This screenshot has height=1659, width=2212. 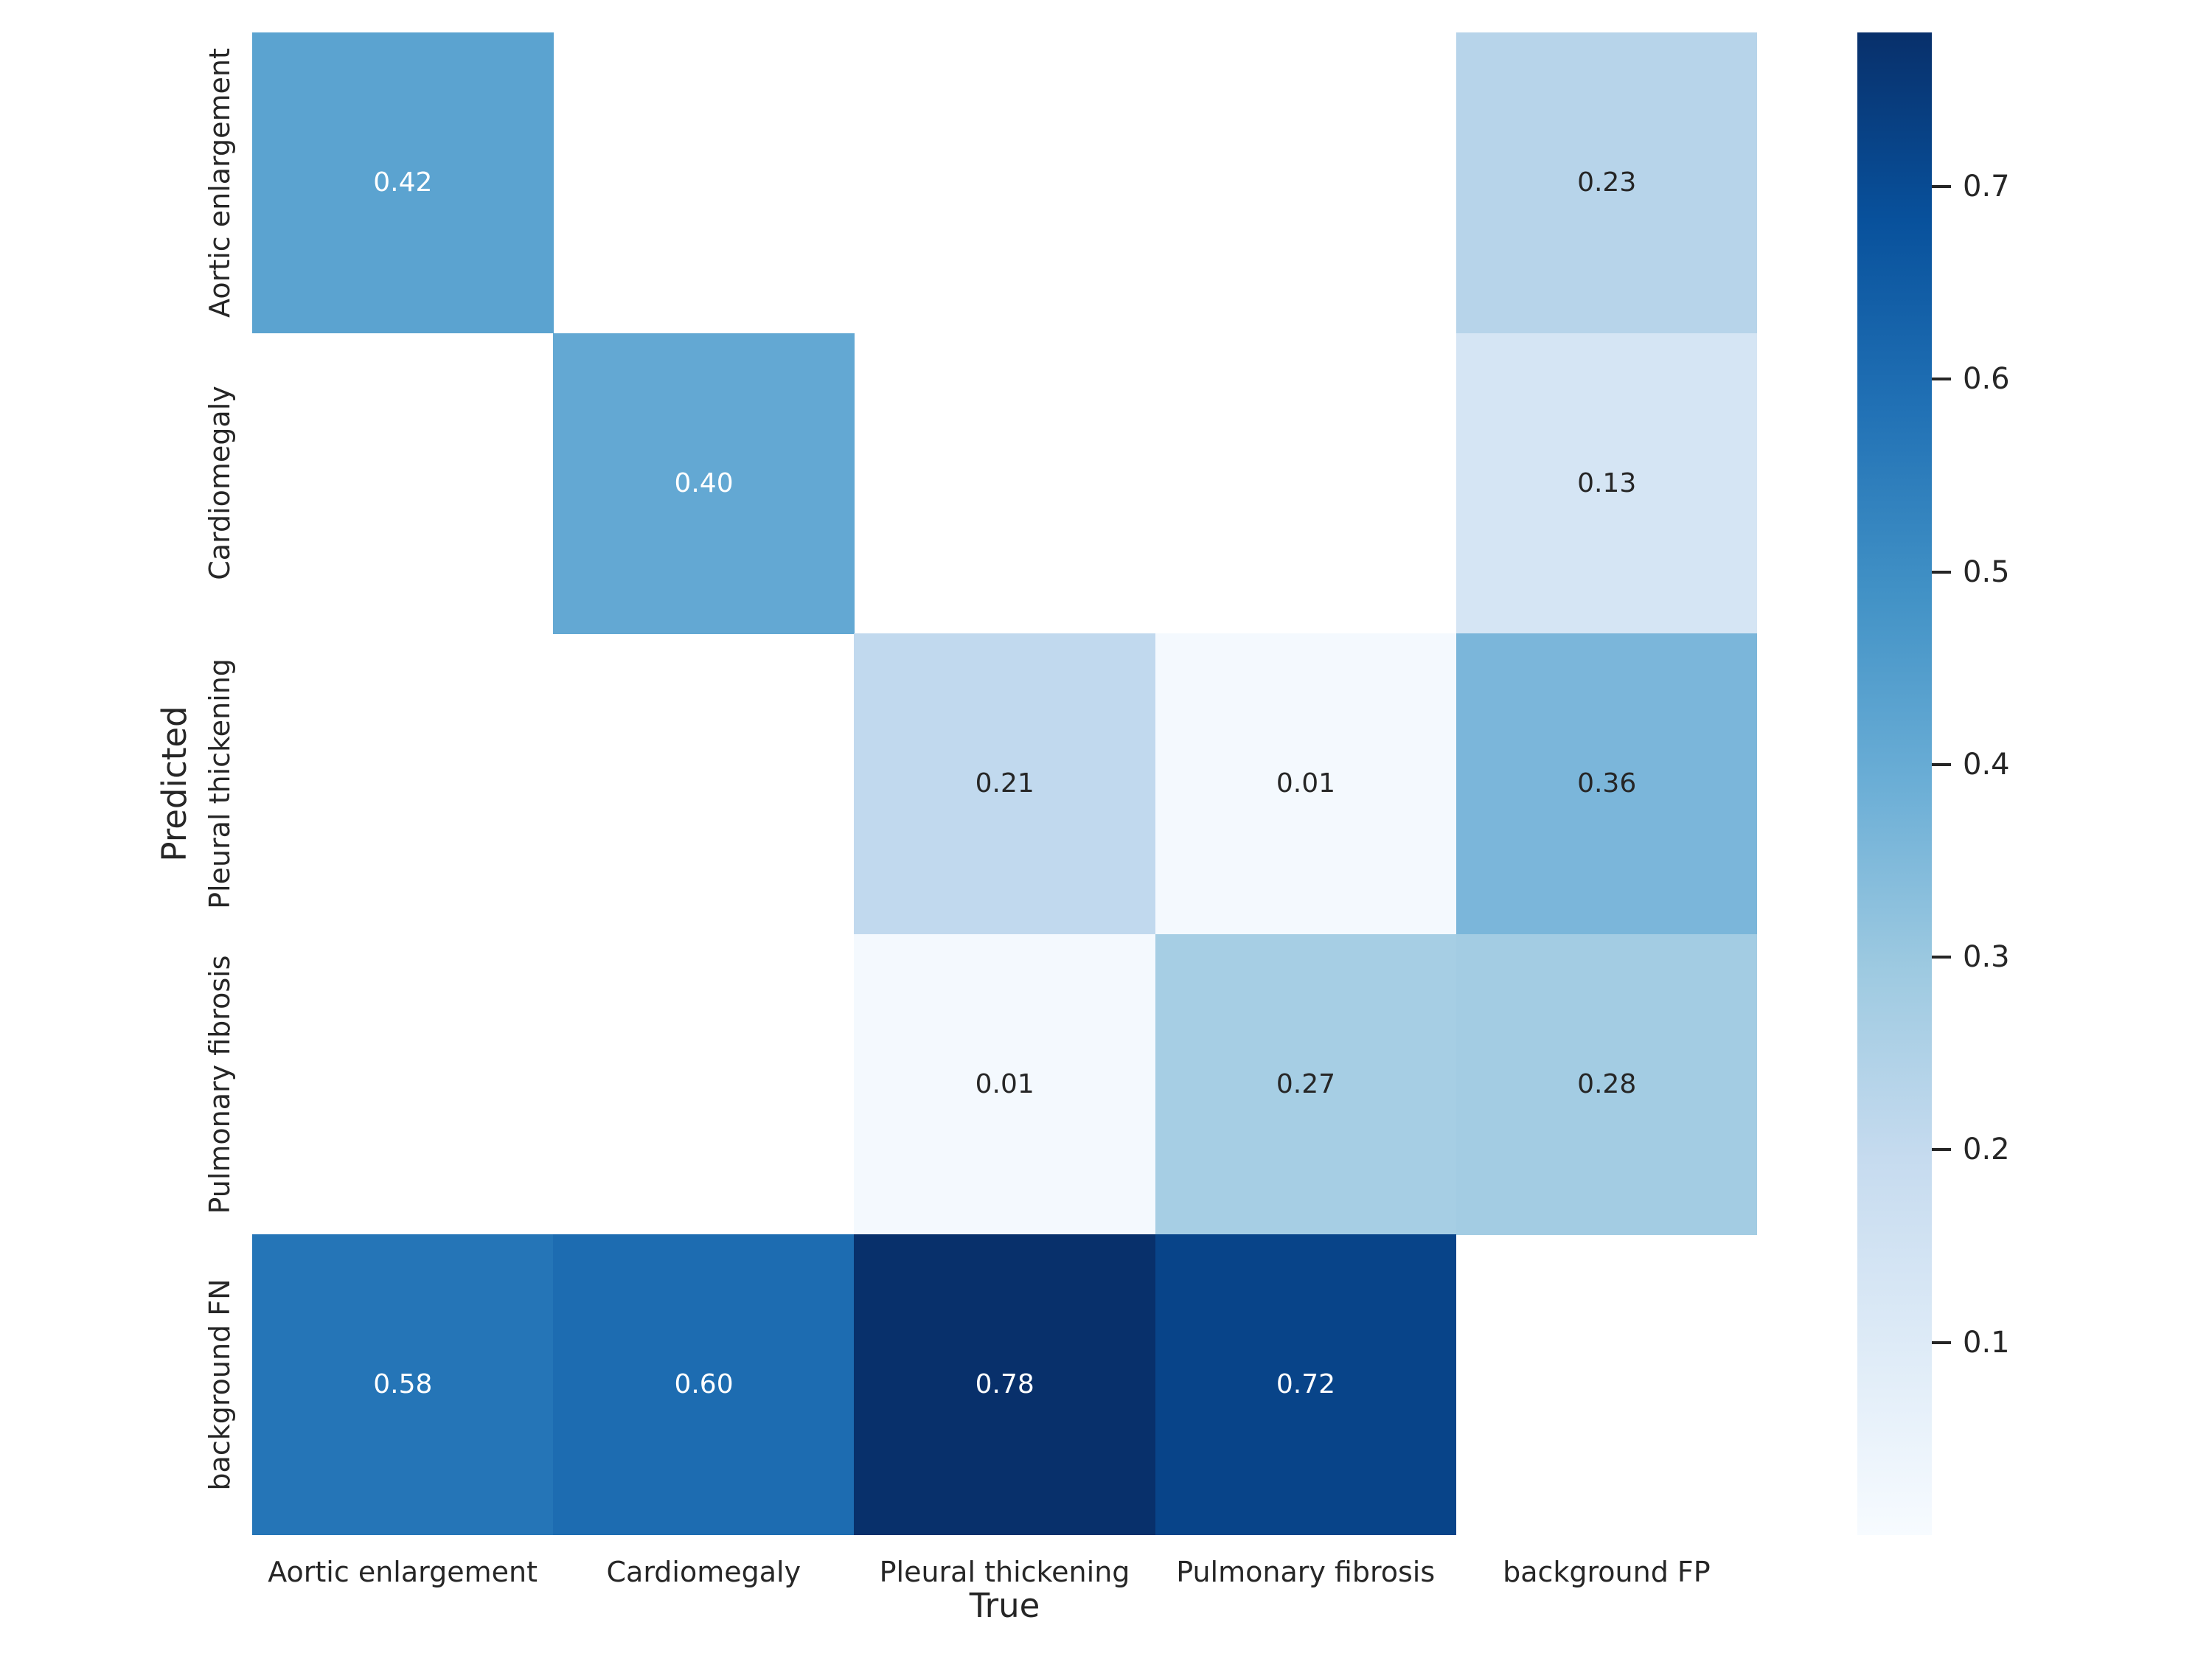 I want to click on cell-value: 0.23, so click(x=1607, y=182).